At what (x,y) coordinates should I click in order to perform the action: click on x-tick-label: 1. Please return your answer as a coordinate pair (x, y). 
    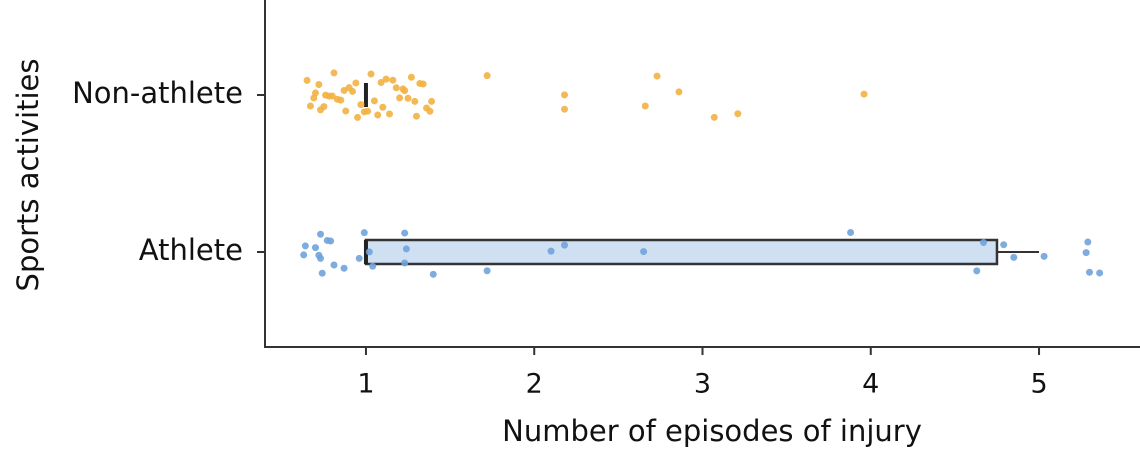
    Looking at the image, I should click on (365, 384).